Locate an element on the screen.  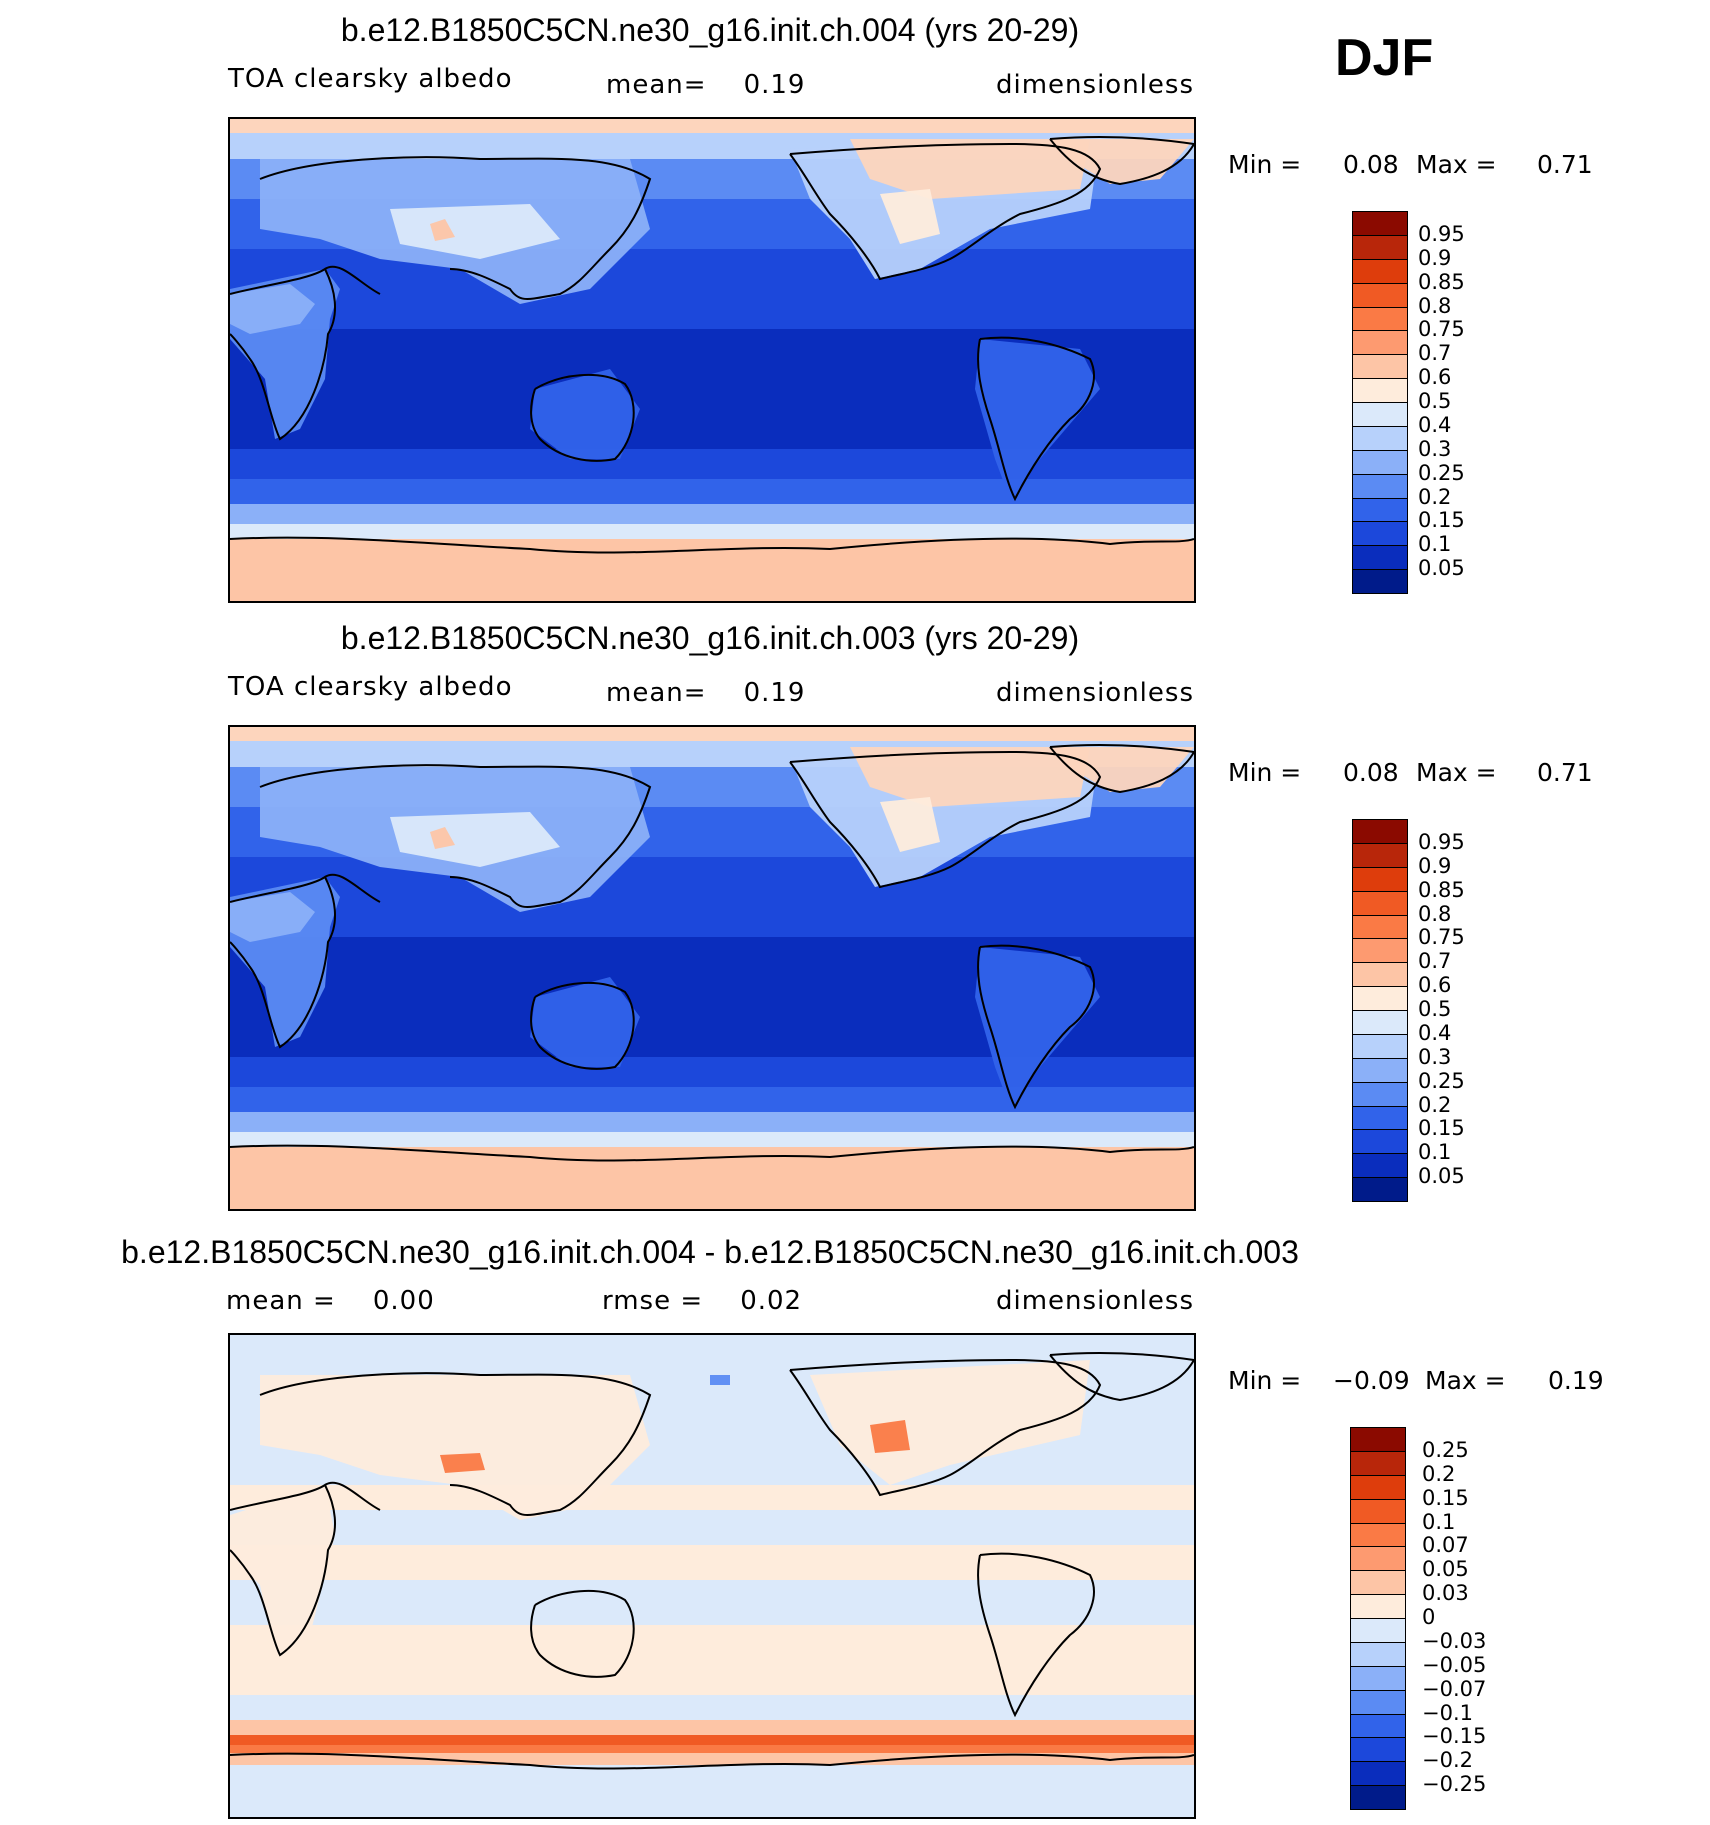
colorbar-tick-label: 0 is located at coordinates (1429, 1617).